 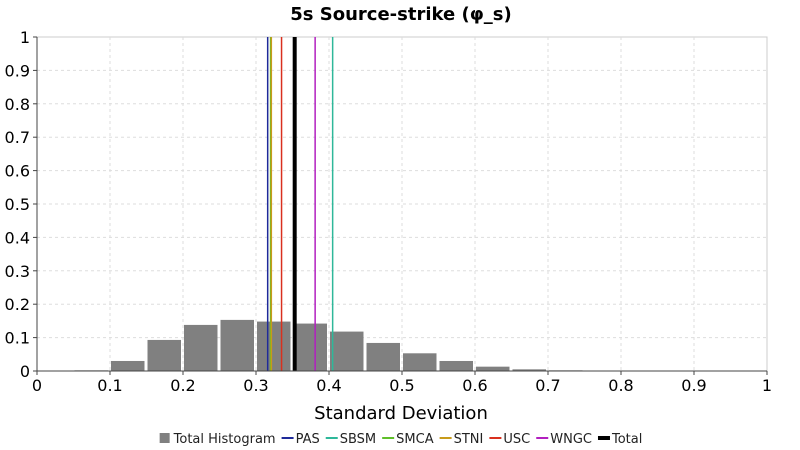 I want to click on y-tick-label: 0.2, so click(x=17, y=304).